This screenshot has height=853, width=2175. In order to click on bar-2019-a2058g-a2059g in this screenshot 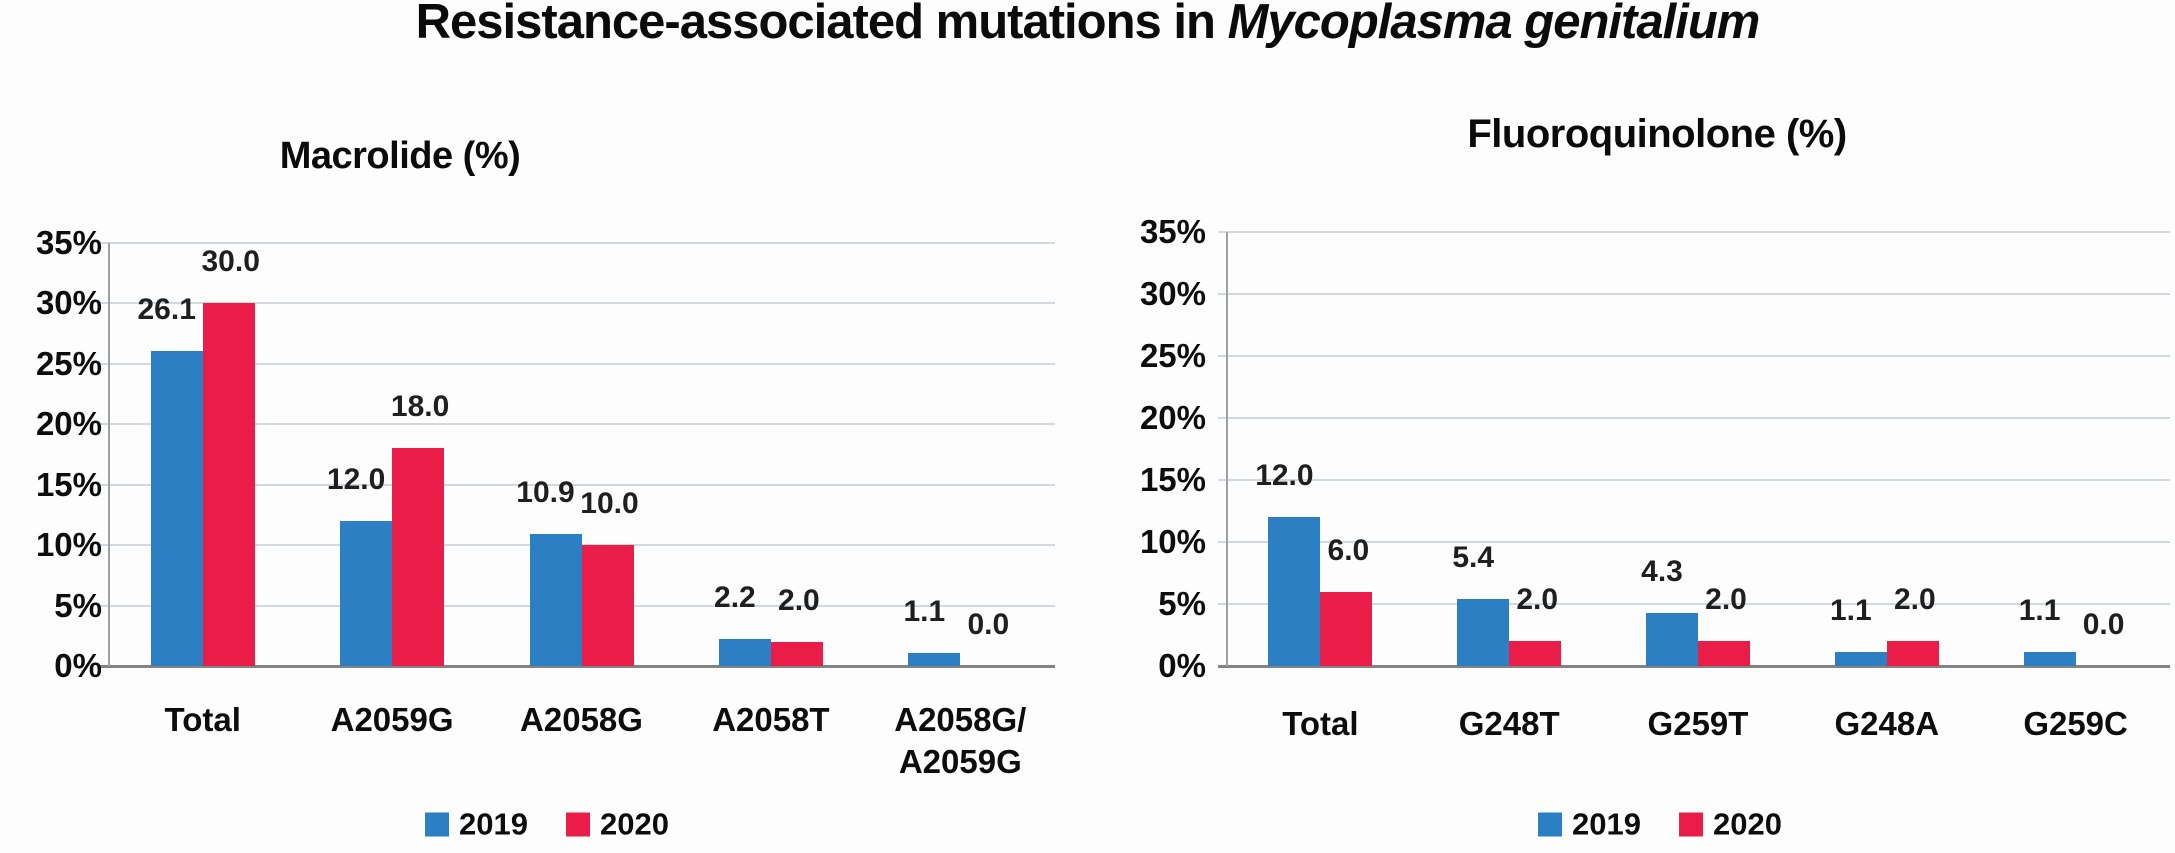, I will do `click(934, 659)`.